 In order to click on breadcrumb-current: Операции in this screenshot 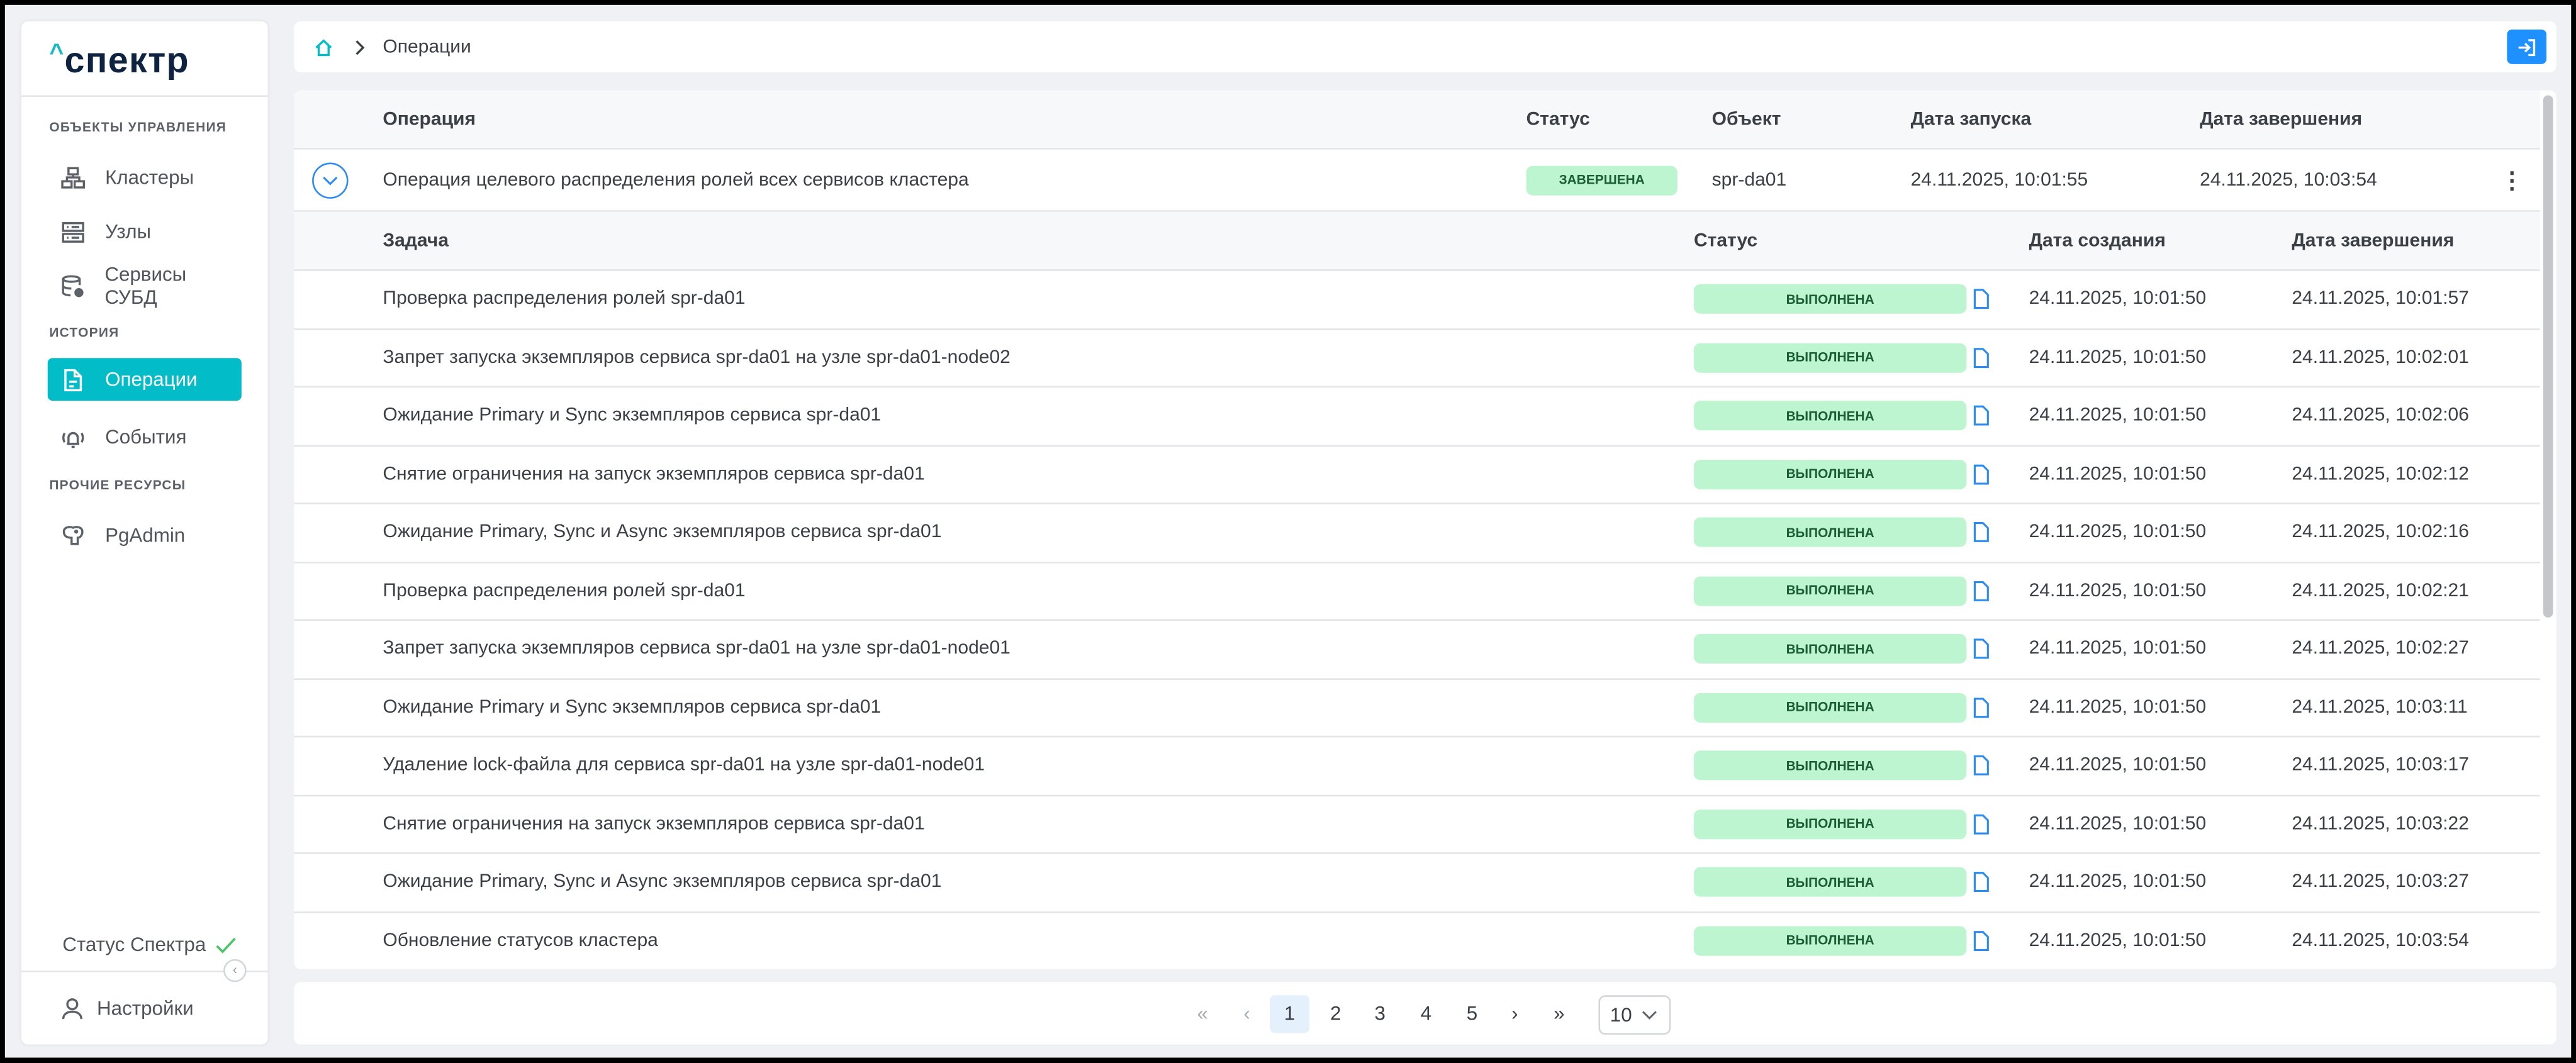, I will do `click(427, 47)`.